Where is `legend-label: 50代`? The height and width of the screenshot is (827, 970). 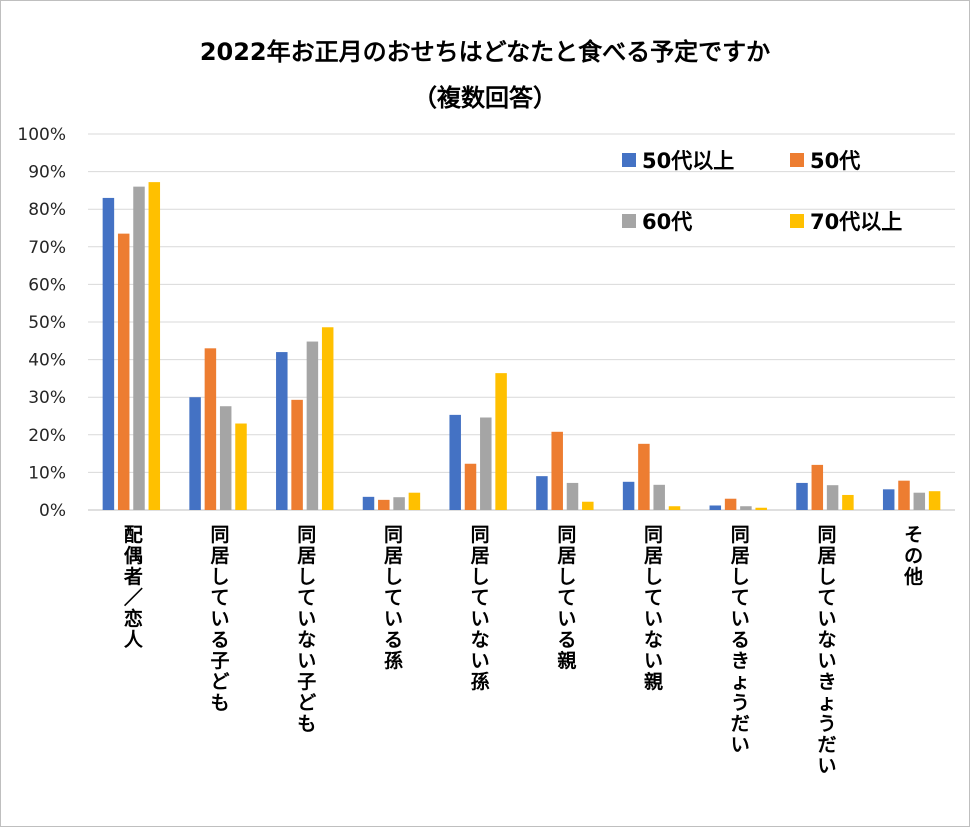 legend-label: 50代 is located at coordinates (835, 161).